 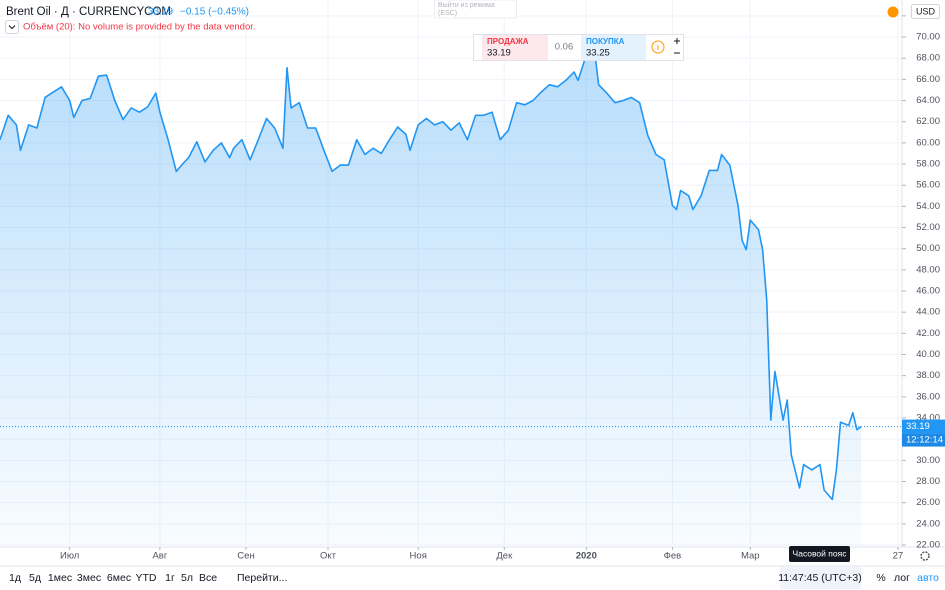 What do you see at coordinates (898, 556) in the screenshot?
I see `x-tick-label: 27` at bounding box center [898, 556].